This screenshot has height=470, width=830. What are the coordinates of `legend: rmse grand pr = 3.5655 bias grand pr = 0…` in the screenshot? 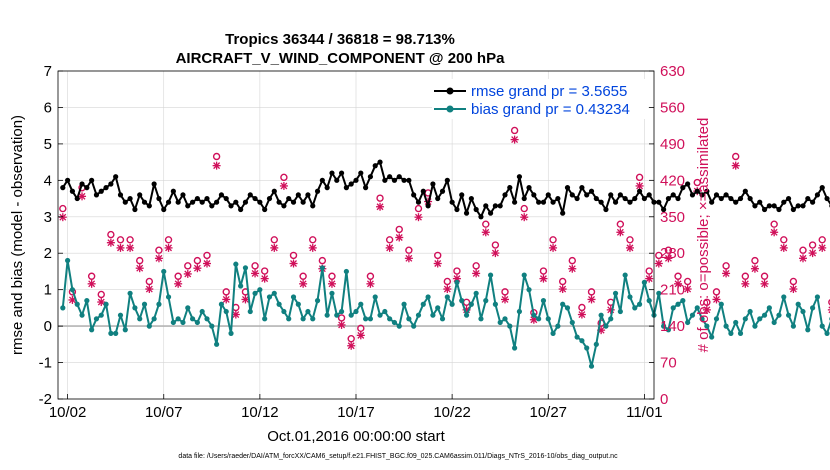 It's located at (540, 99).